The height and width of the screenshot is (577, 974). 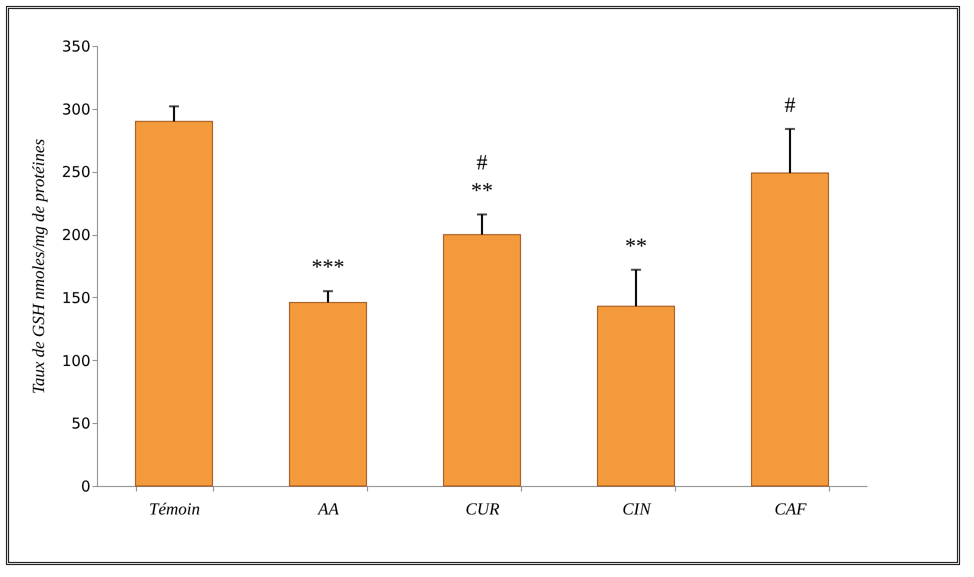 What do you see at coordinates (790, 104) in the screenshot?
I see `data-label: #` at bounding box center [790, 104].